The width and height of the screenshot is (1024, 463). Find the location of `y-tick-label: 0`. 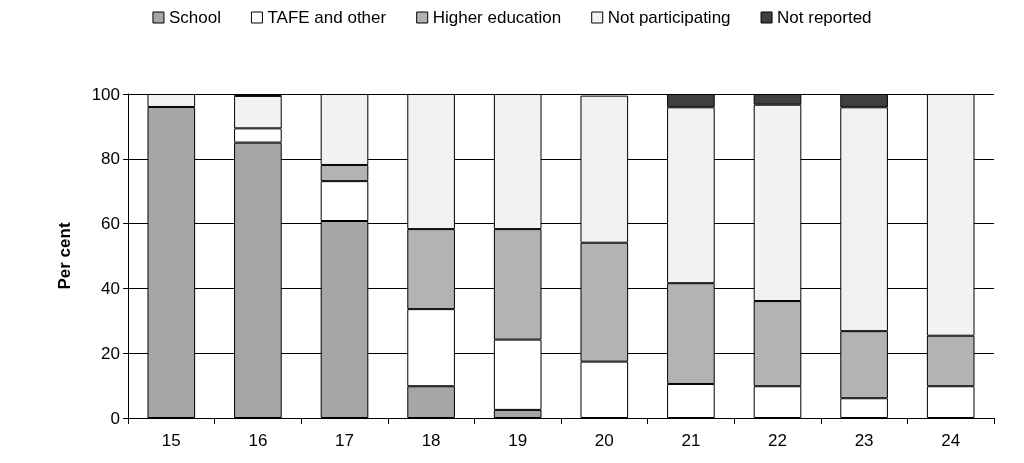

y-tick-label: 0 is located at coordinates (115, 418).